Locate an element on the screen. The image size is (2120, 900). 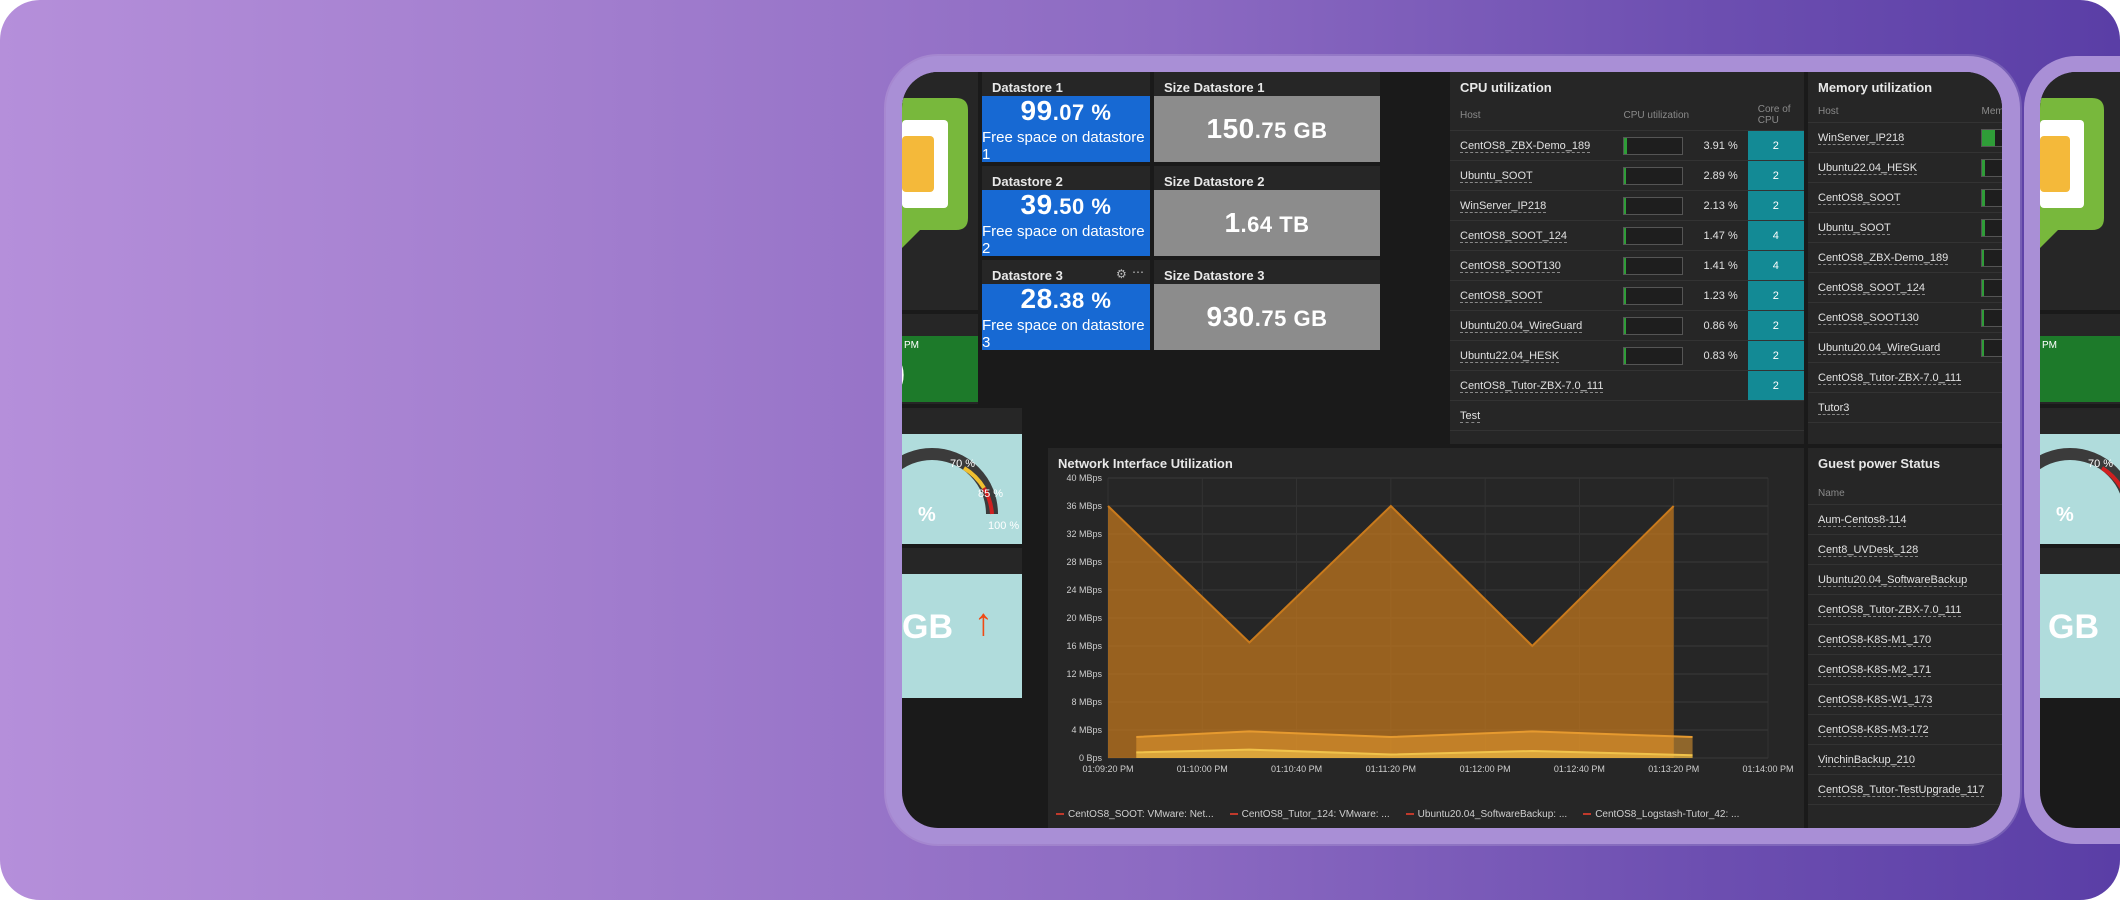
vm-link: CentOS8_Tutor-TestUpgrade_117 is located at coordinates (1901, 789).